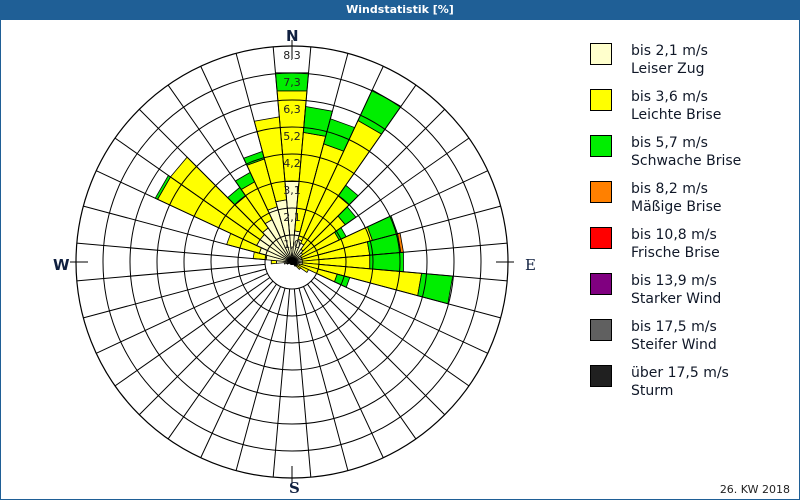  What do you see at coordinates (292, 36) in the screenshot?
I see `compass-north-label: N` at bounding box center [292, 36].